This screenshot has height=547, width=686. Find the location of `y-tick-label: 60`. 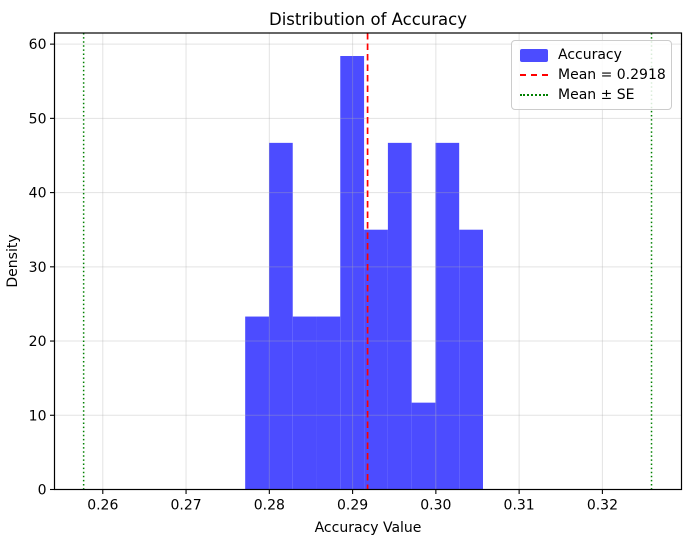

y-tick-label: 60 is located at coordinates (38, 45).